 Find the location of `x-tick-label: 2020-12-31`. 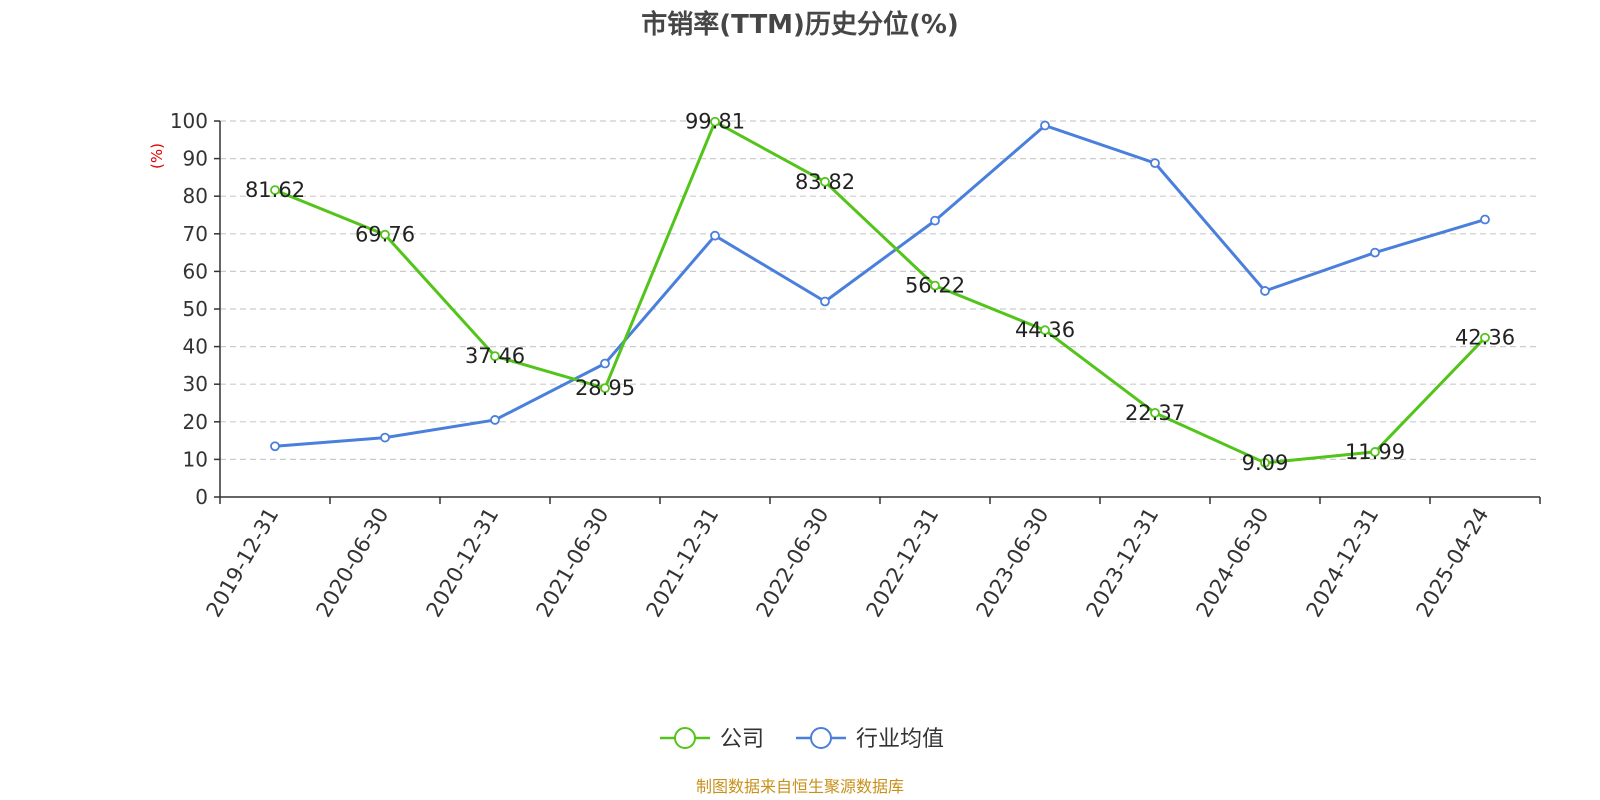

x-tick-label: 2020-12-31 is located at coordinates (463, 563).